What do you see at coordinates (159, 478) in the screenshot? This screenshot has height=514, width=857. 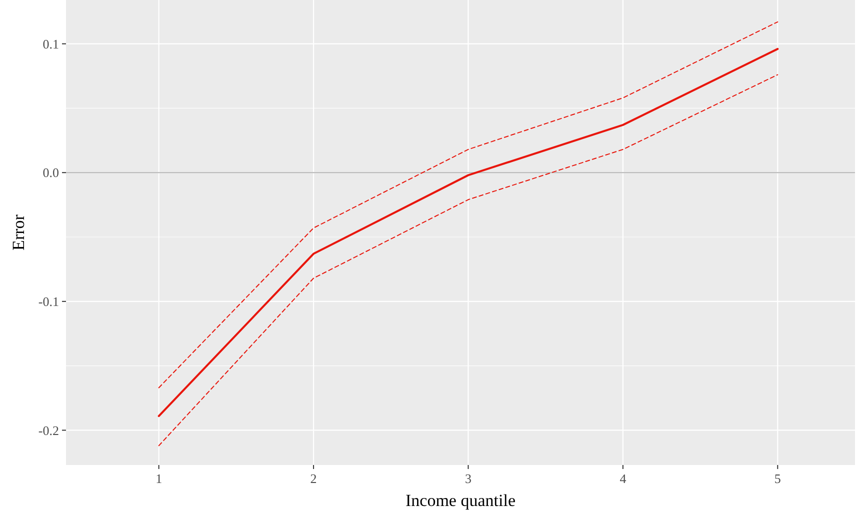 I see `x-tick-label: 1` at bounding box center [159, 478].